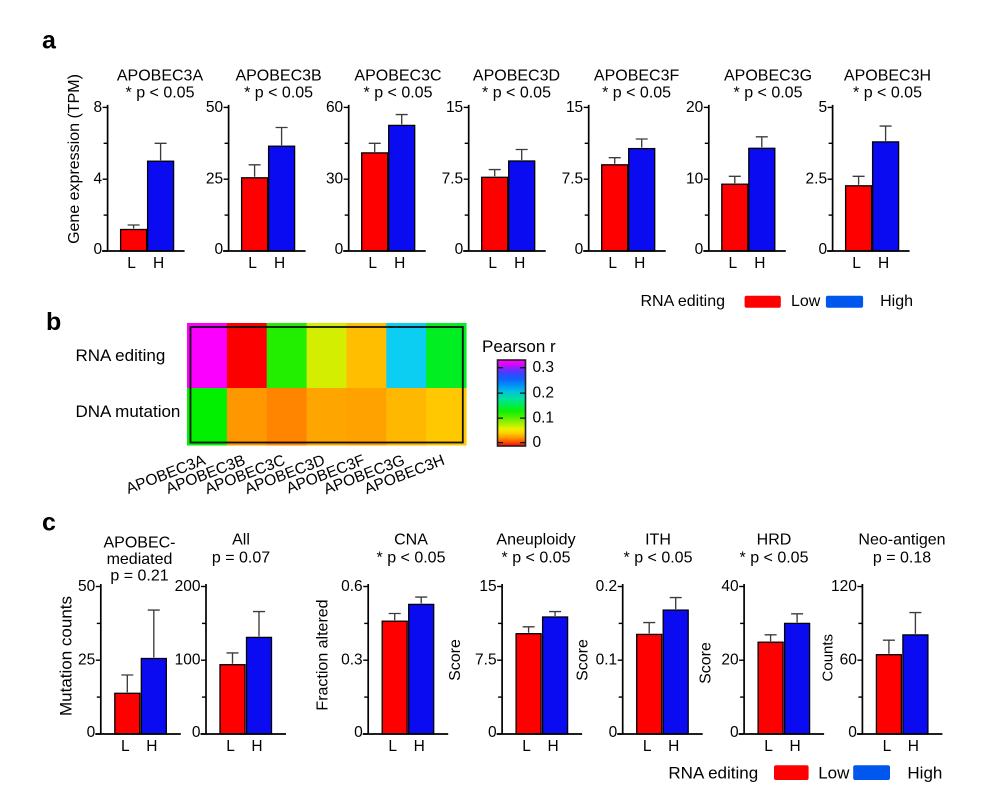 This screenshot has height=809, width=1004. Describe the element at coordinates (335, 179) in the screenshot. I see `svg-text: 30` at that location.